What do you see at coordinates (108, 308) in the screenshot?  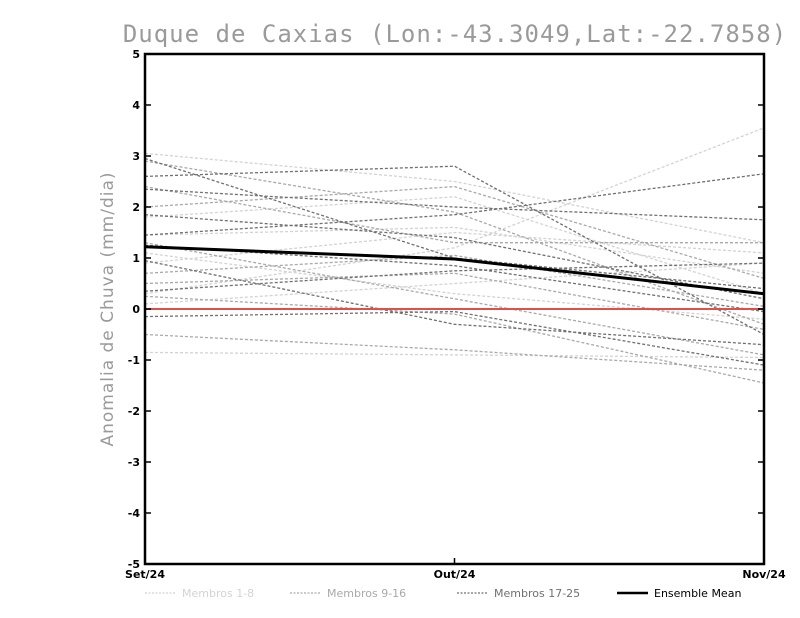 I see `y-axis-label: Anomalia de Chuva (mm/dia)` at bounding box center [108, 308].